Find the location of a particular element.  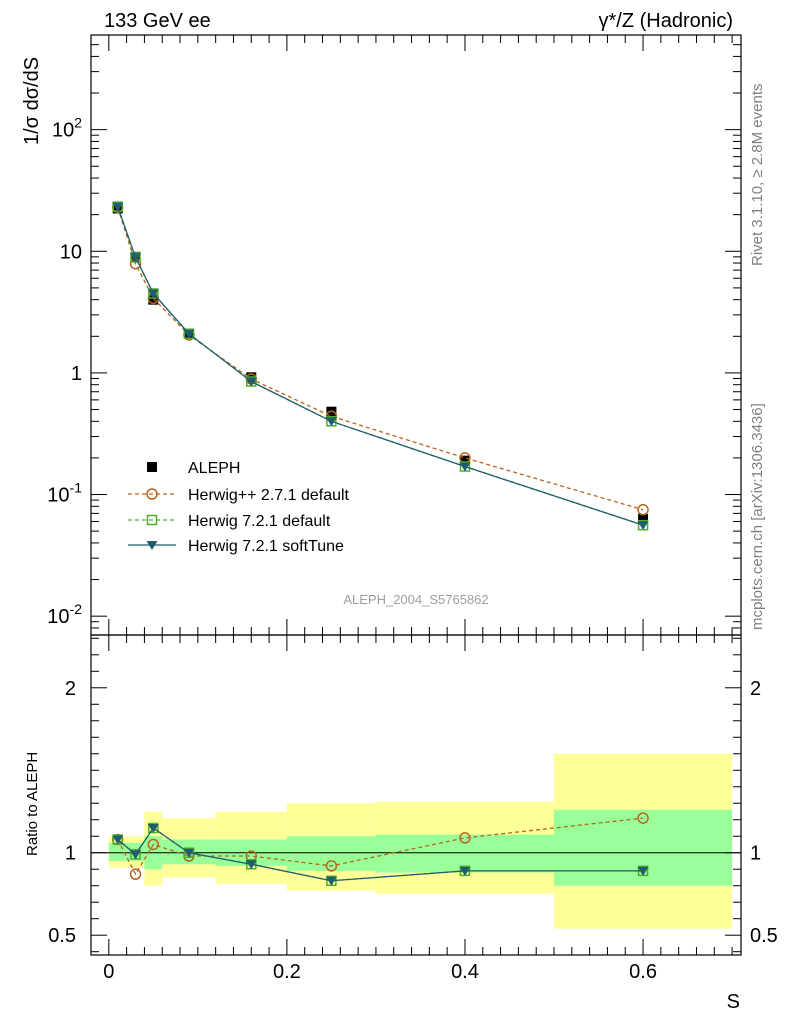

x-axis-label: S is located at coordinates (733, 1002).